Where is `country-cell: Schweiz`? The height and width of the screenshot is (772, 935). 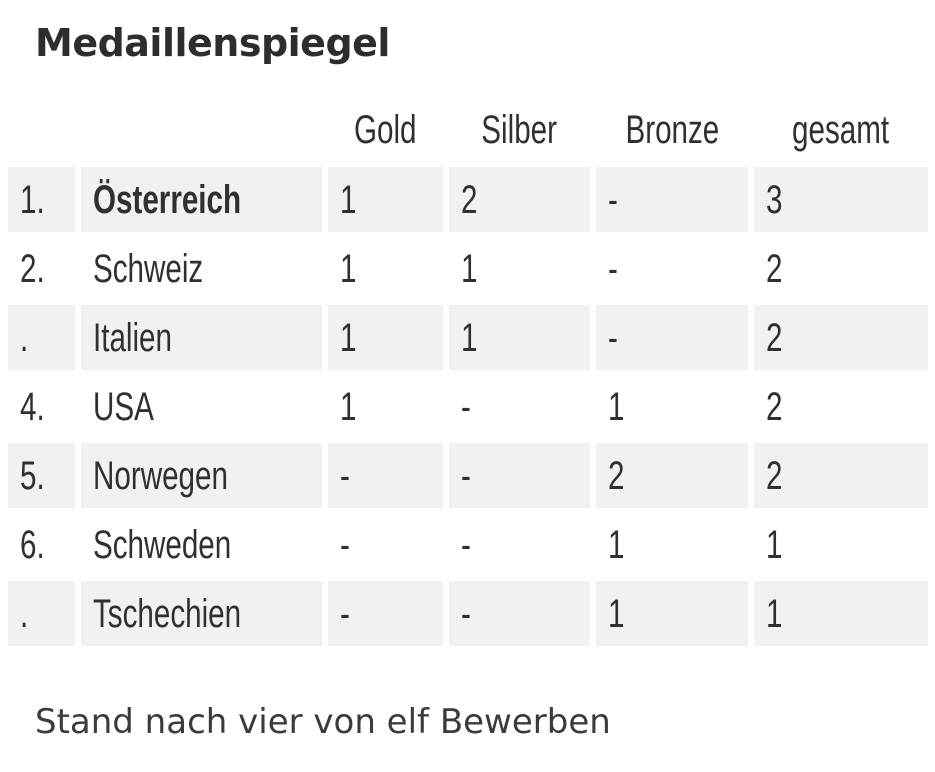 country-cell: Schweiz is located at coordinates (201, 268).